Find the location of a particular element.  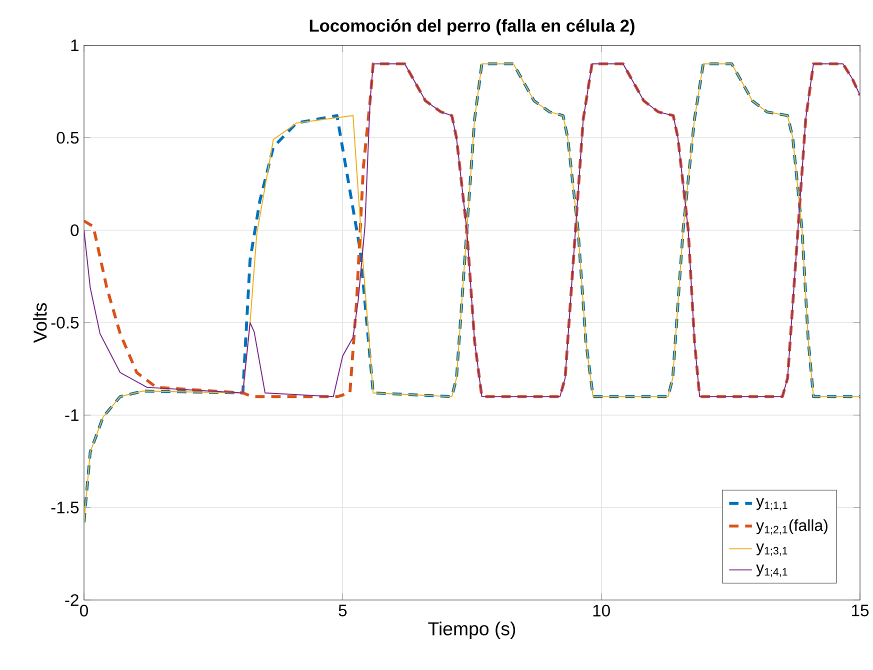

y-tick-label: 0 is located at coordinates (74, 230).